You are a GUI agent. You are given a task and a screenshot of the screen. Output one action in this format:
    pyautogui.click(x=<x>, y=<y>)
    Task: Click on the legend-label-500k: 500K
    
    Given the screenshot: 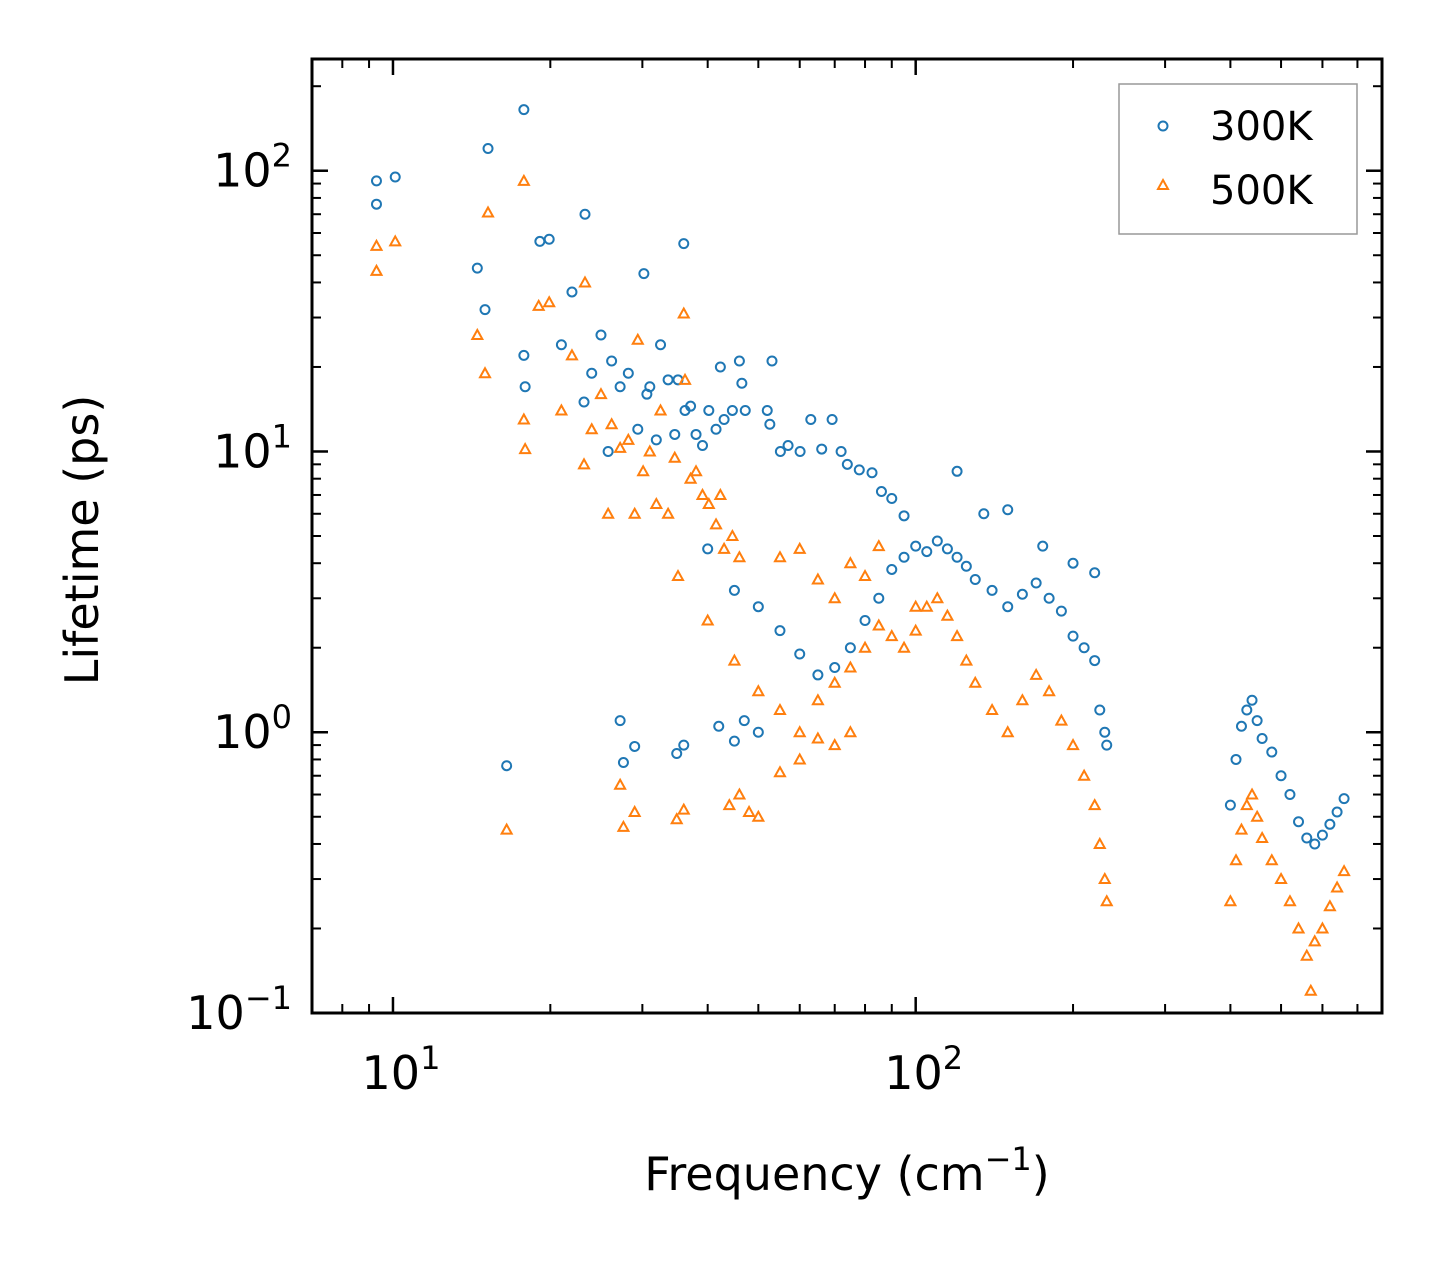 What is the action you would take?
    pyautogui.click(x=1262, y=191)
    